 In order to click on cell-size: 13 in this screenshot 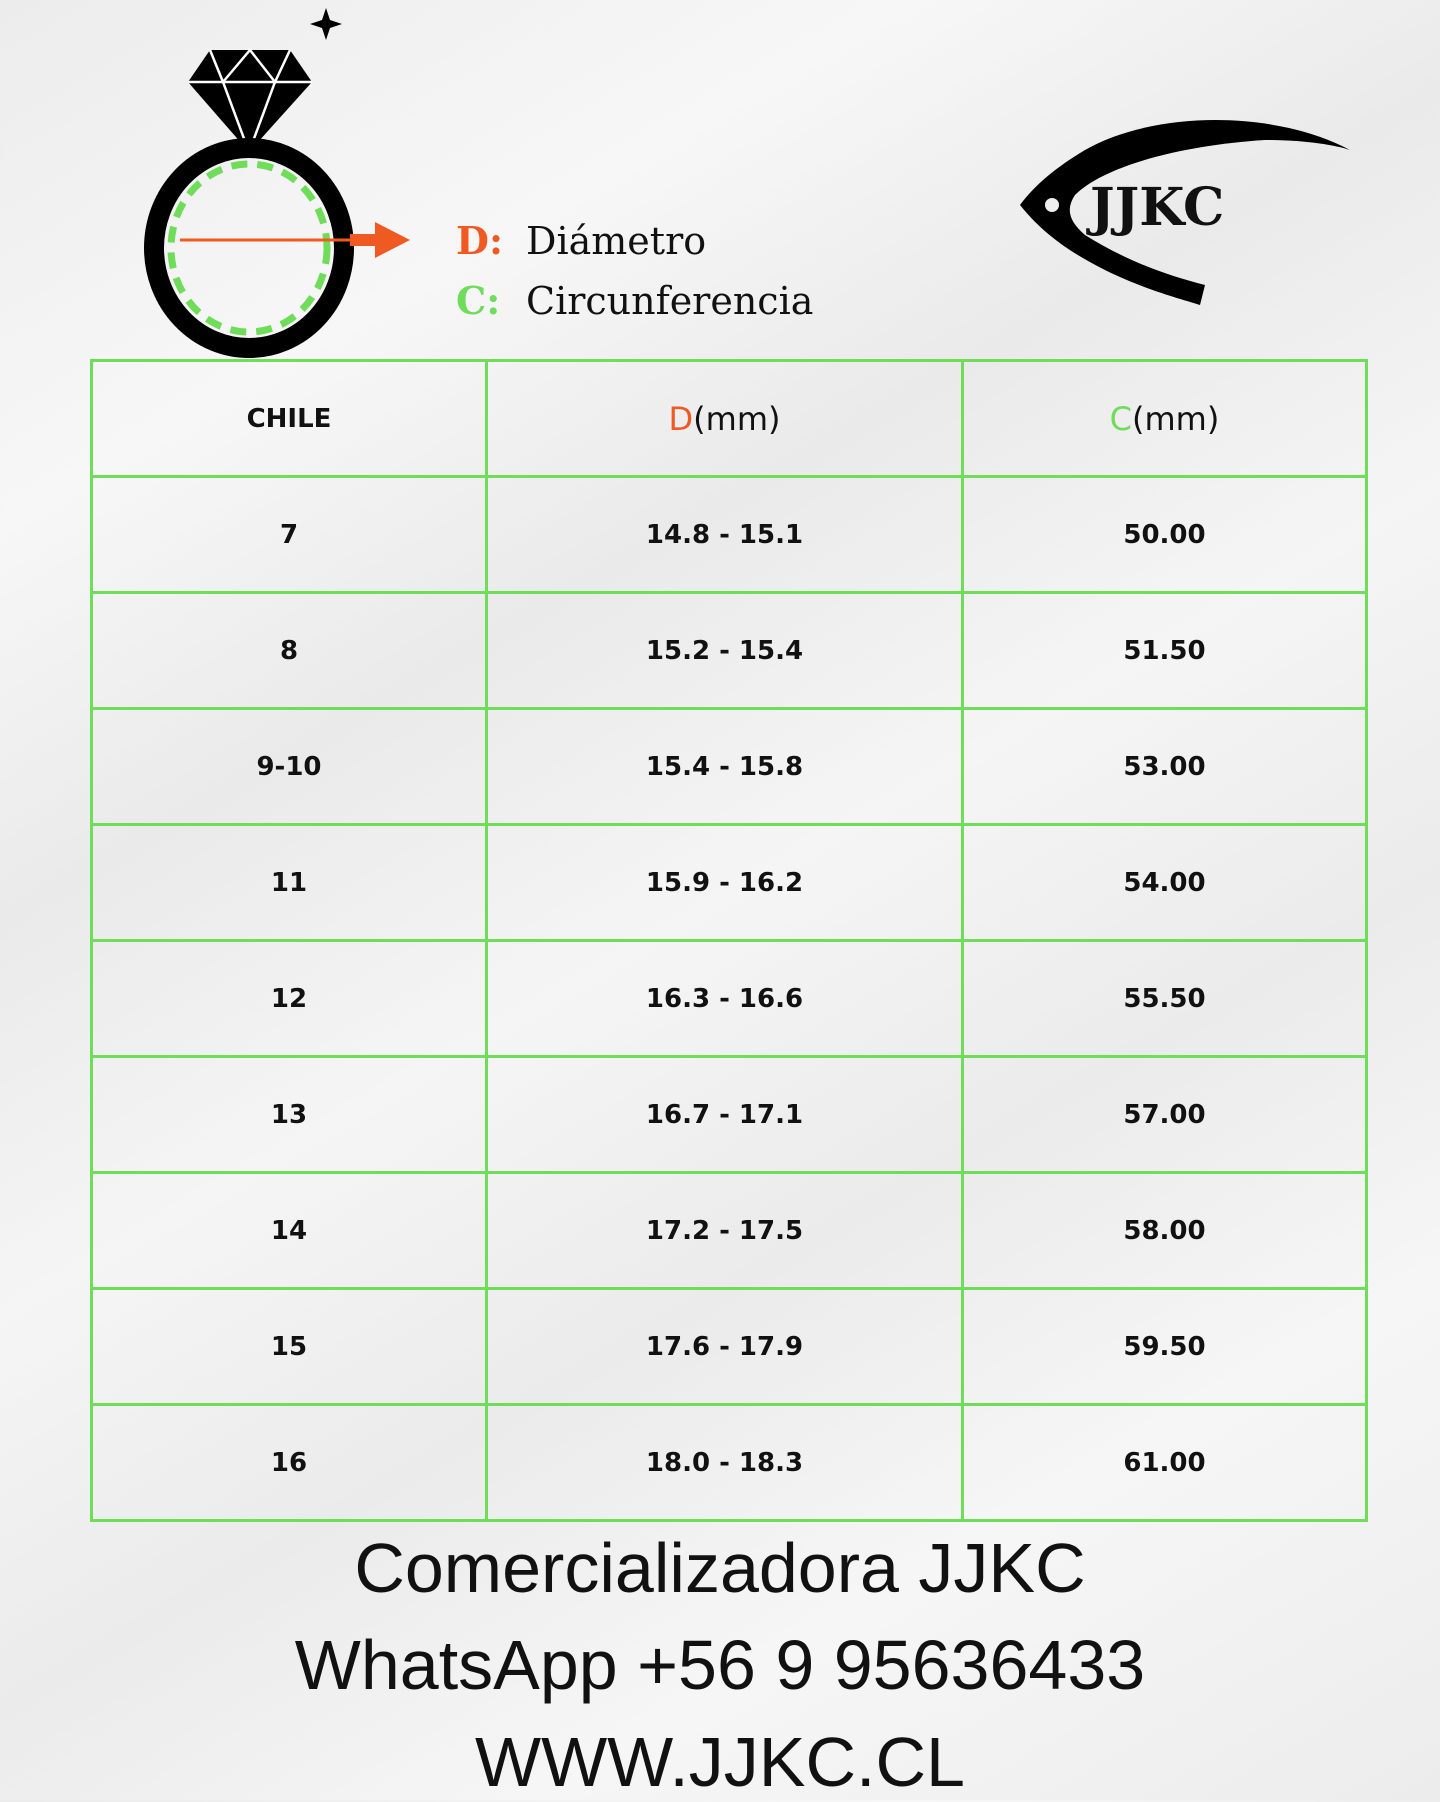, I will do `click(289, 1114)`.